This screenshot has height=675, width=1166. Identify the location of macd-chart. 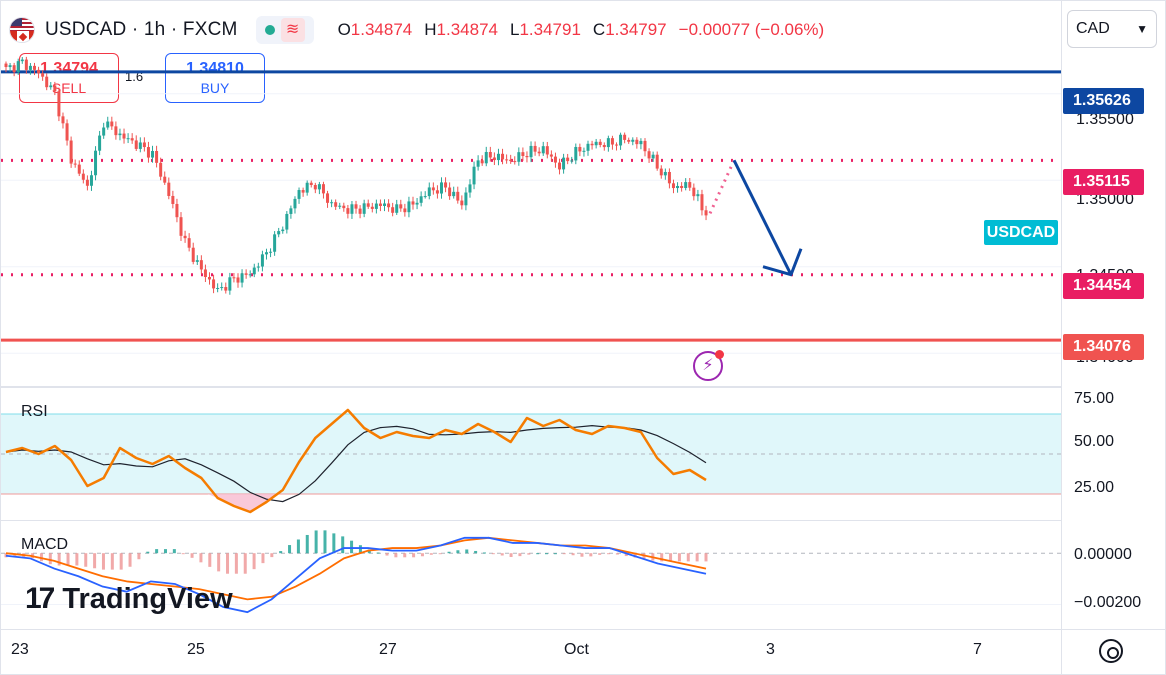
(531, 575).